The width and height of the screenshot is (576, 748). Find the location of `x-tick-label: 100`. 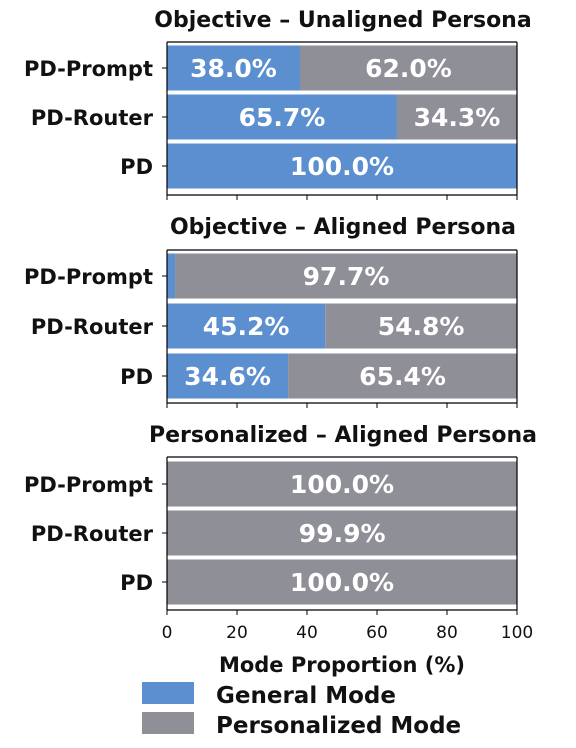

x-tick-label: 100 is located at coordinates (517, 633).